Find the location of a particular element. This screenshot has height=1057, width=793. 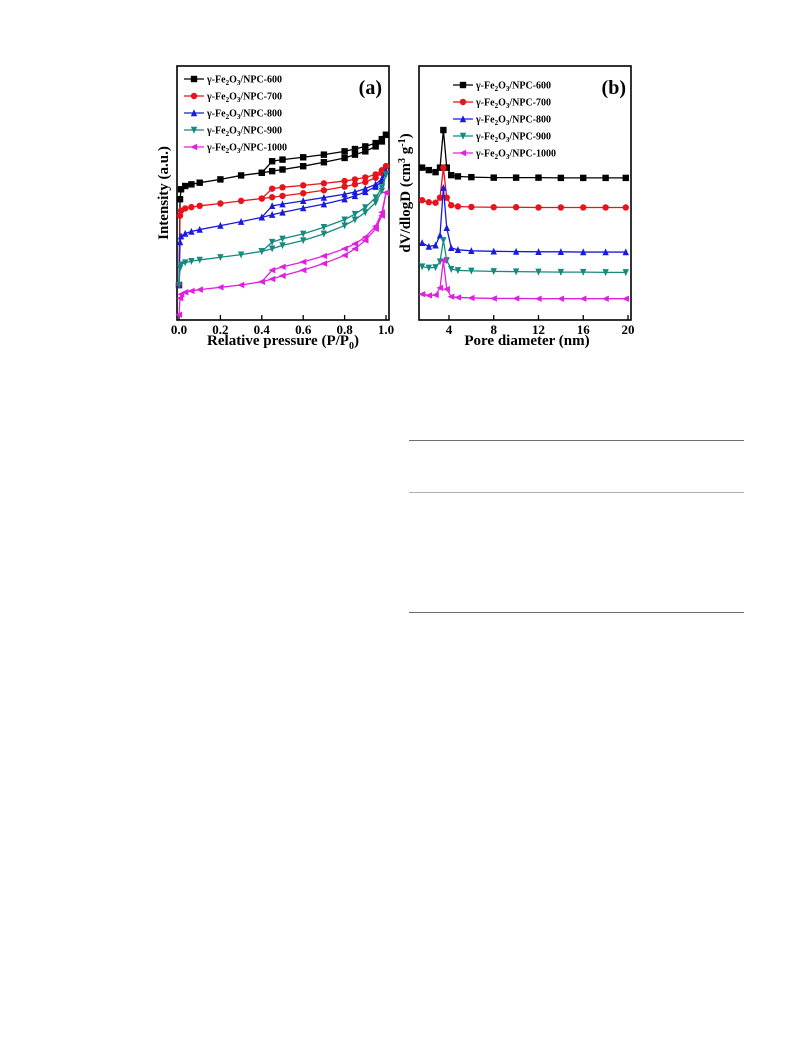

panel-b-ylabel: dV/dlogD (cm3 g-1) is located at coordinates (405, 192).